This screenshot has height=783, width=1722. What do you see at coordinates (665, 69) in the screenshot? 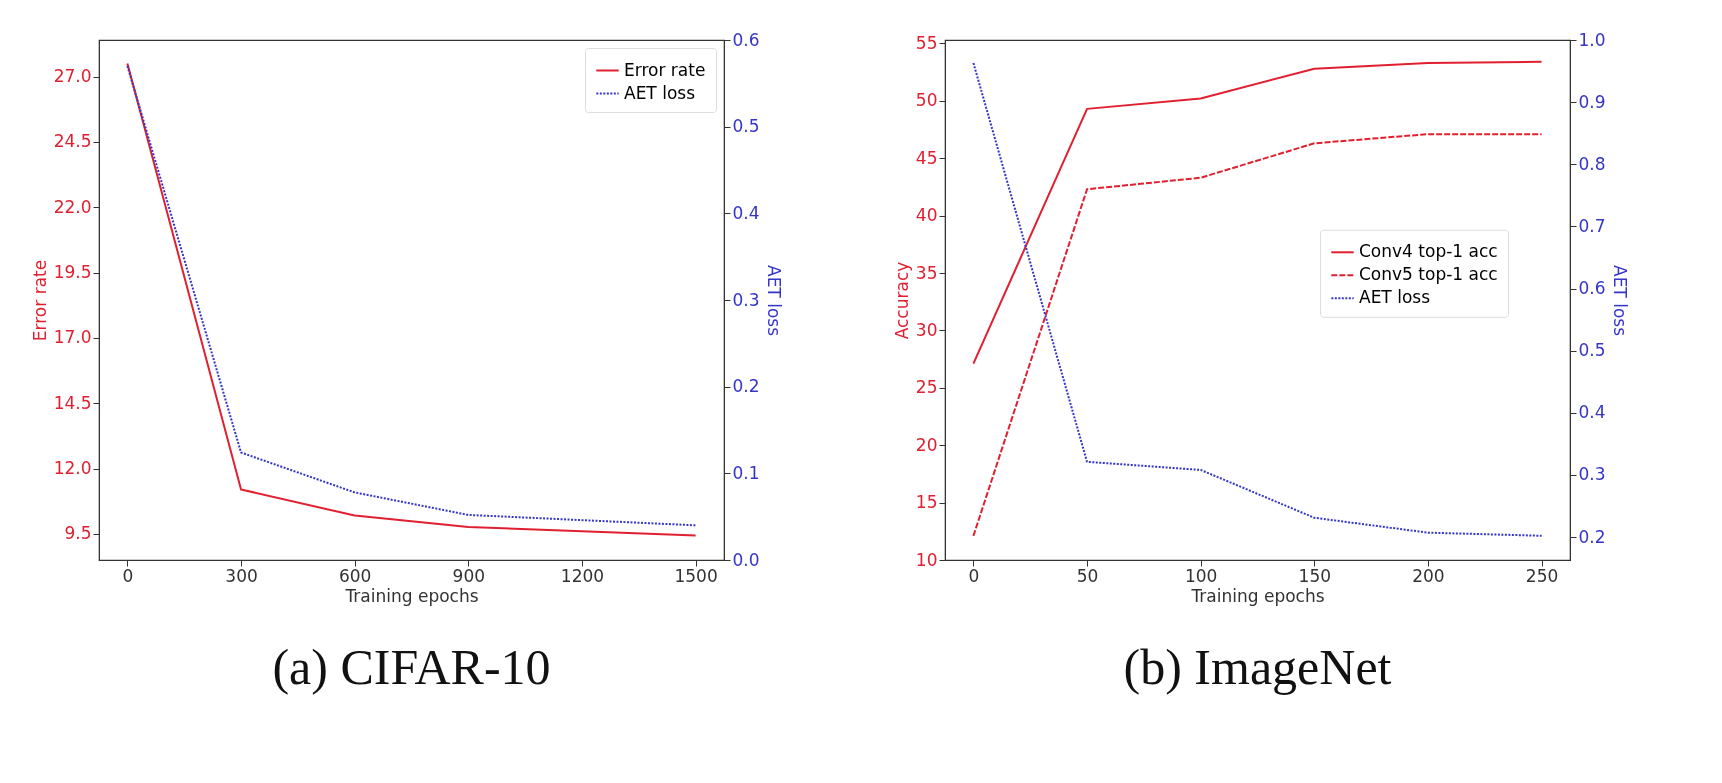
I see `legend-label: Error rate` at bounding box center [665, 69].